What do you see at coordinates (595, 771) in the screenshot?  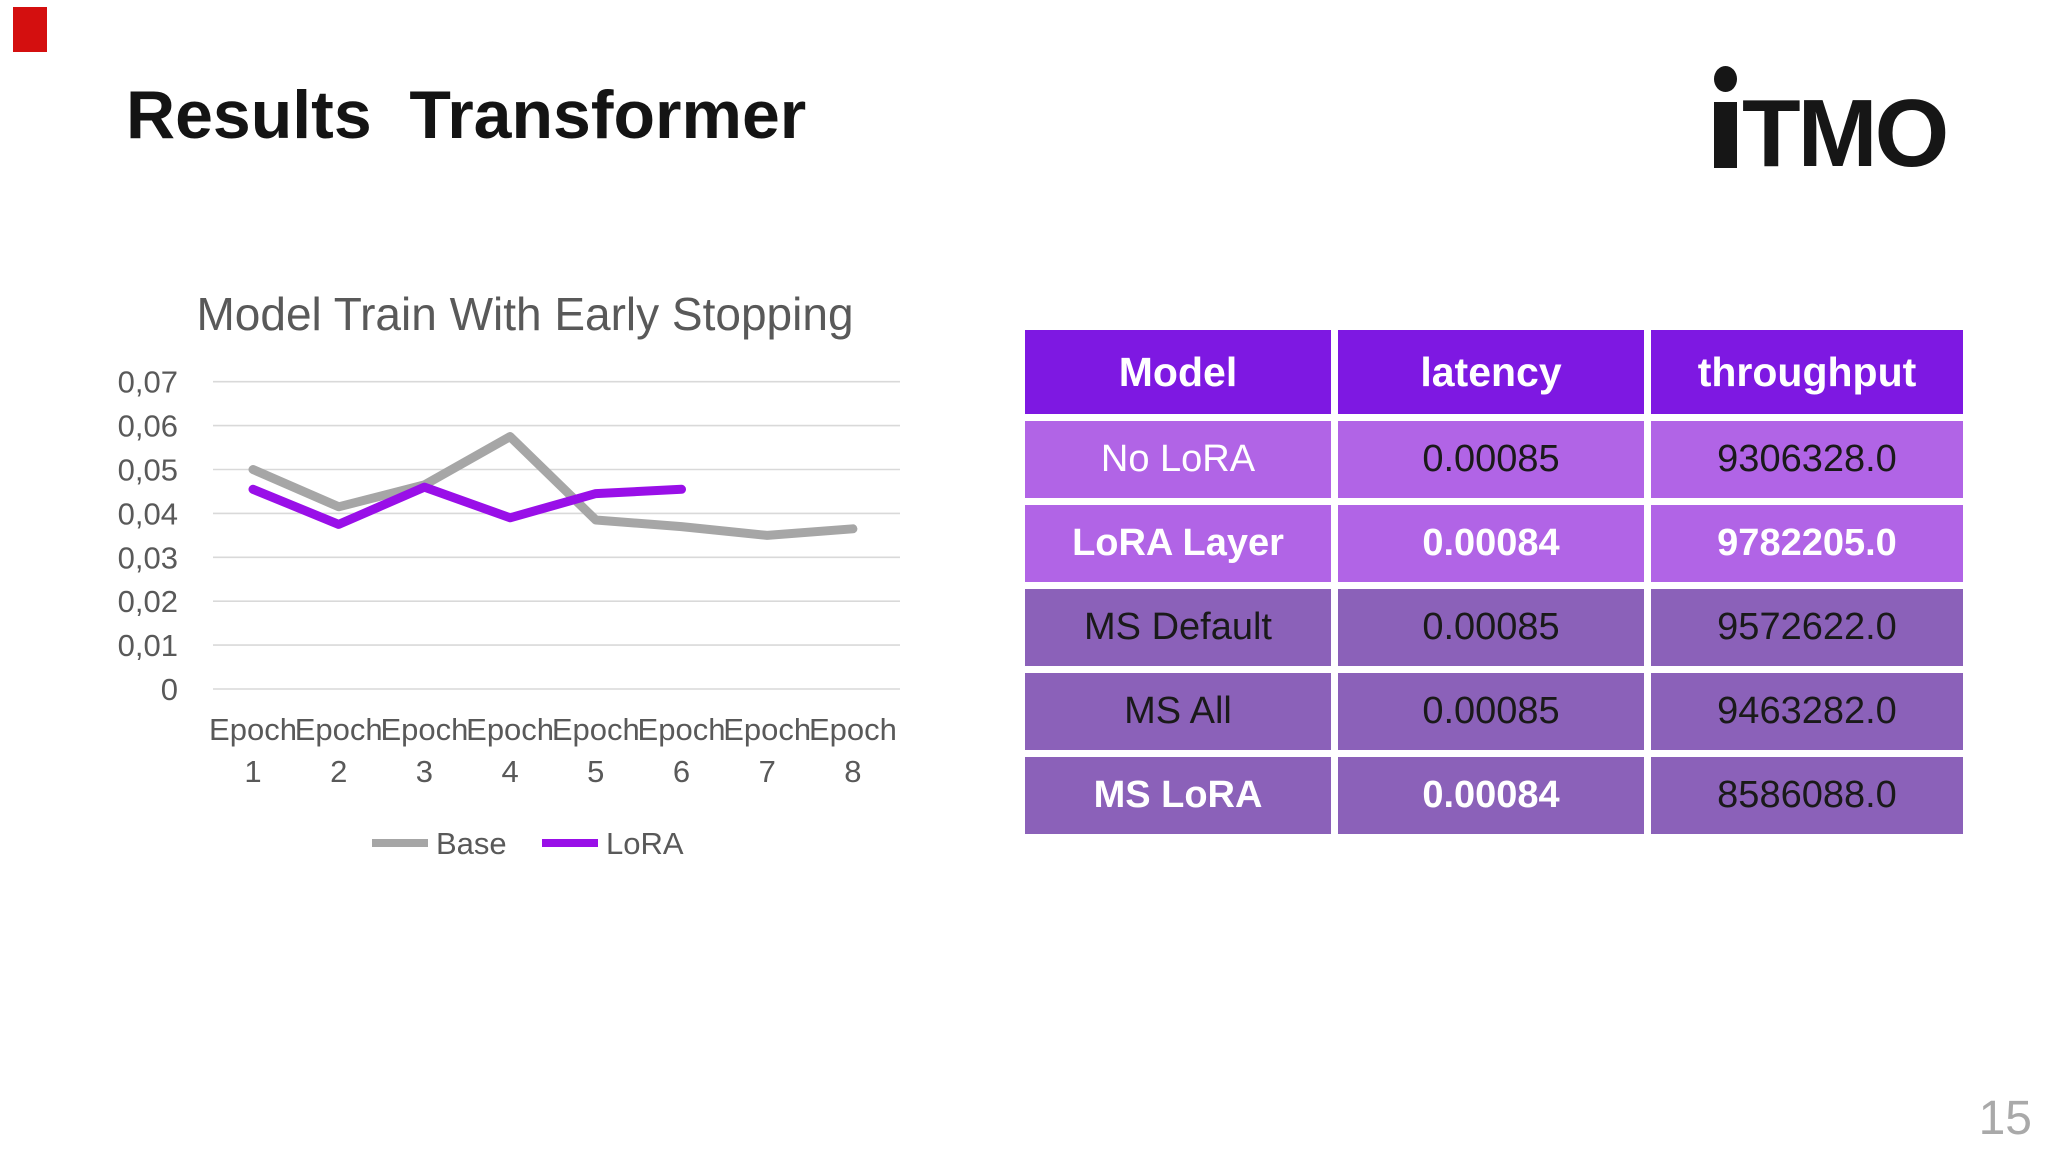 I see `x-tick-label: 5` at bounding box center [595, 771].